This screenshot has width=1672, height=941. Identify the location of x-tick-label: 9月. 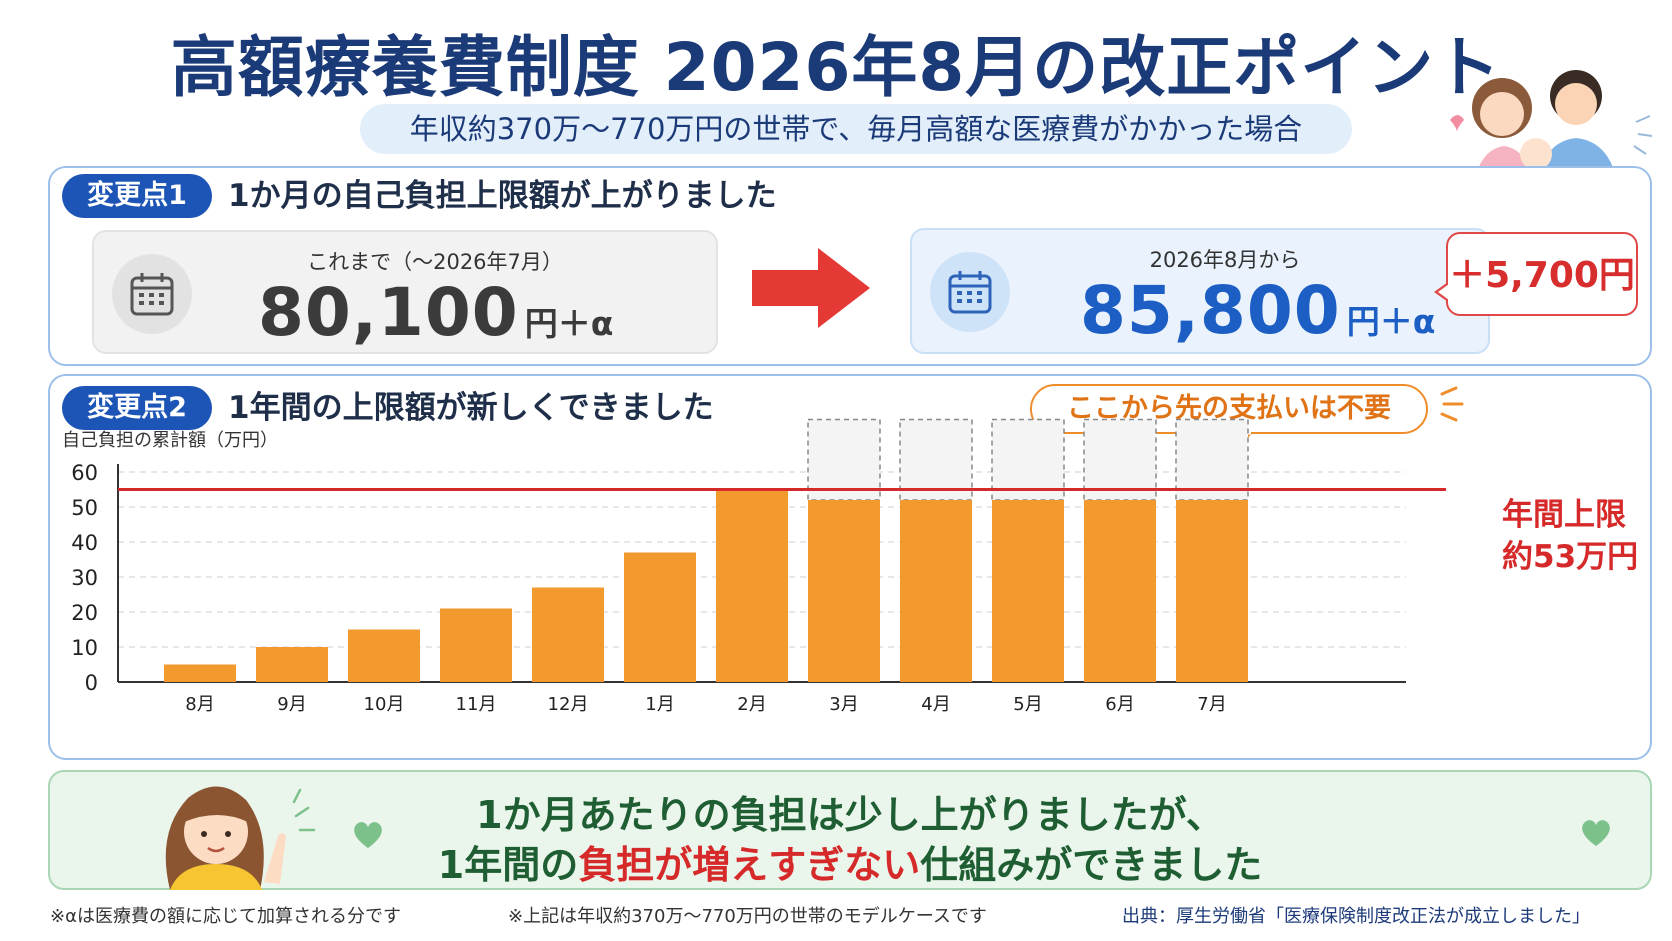
(291, 704).